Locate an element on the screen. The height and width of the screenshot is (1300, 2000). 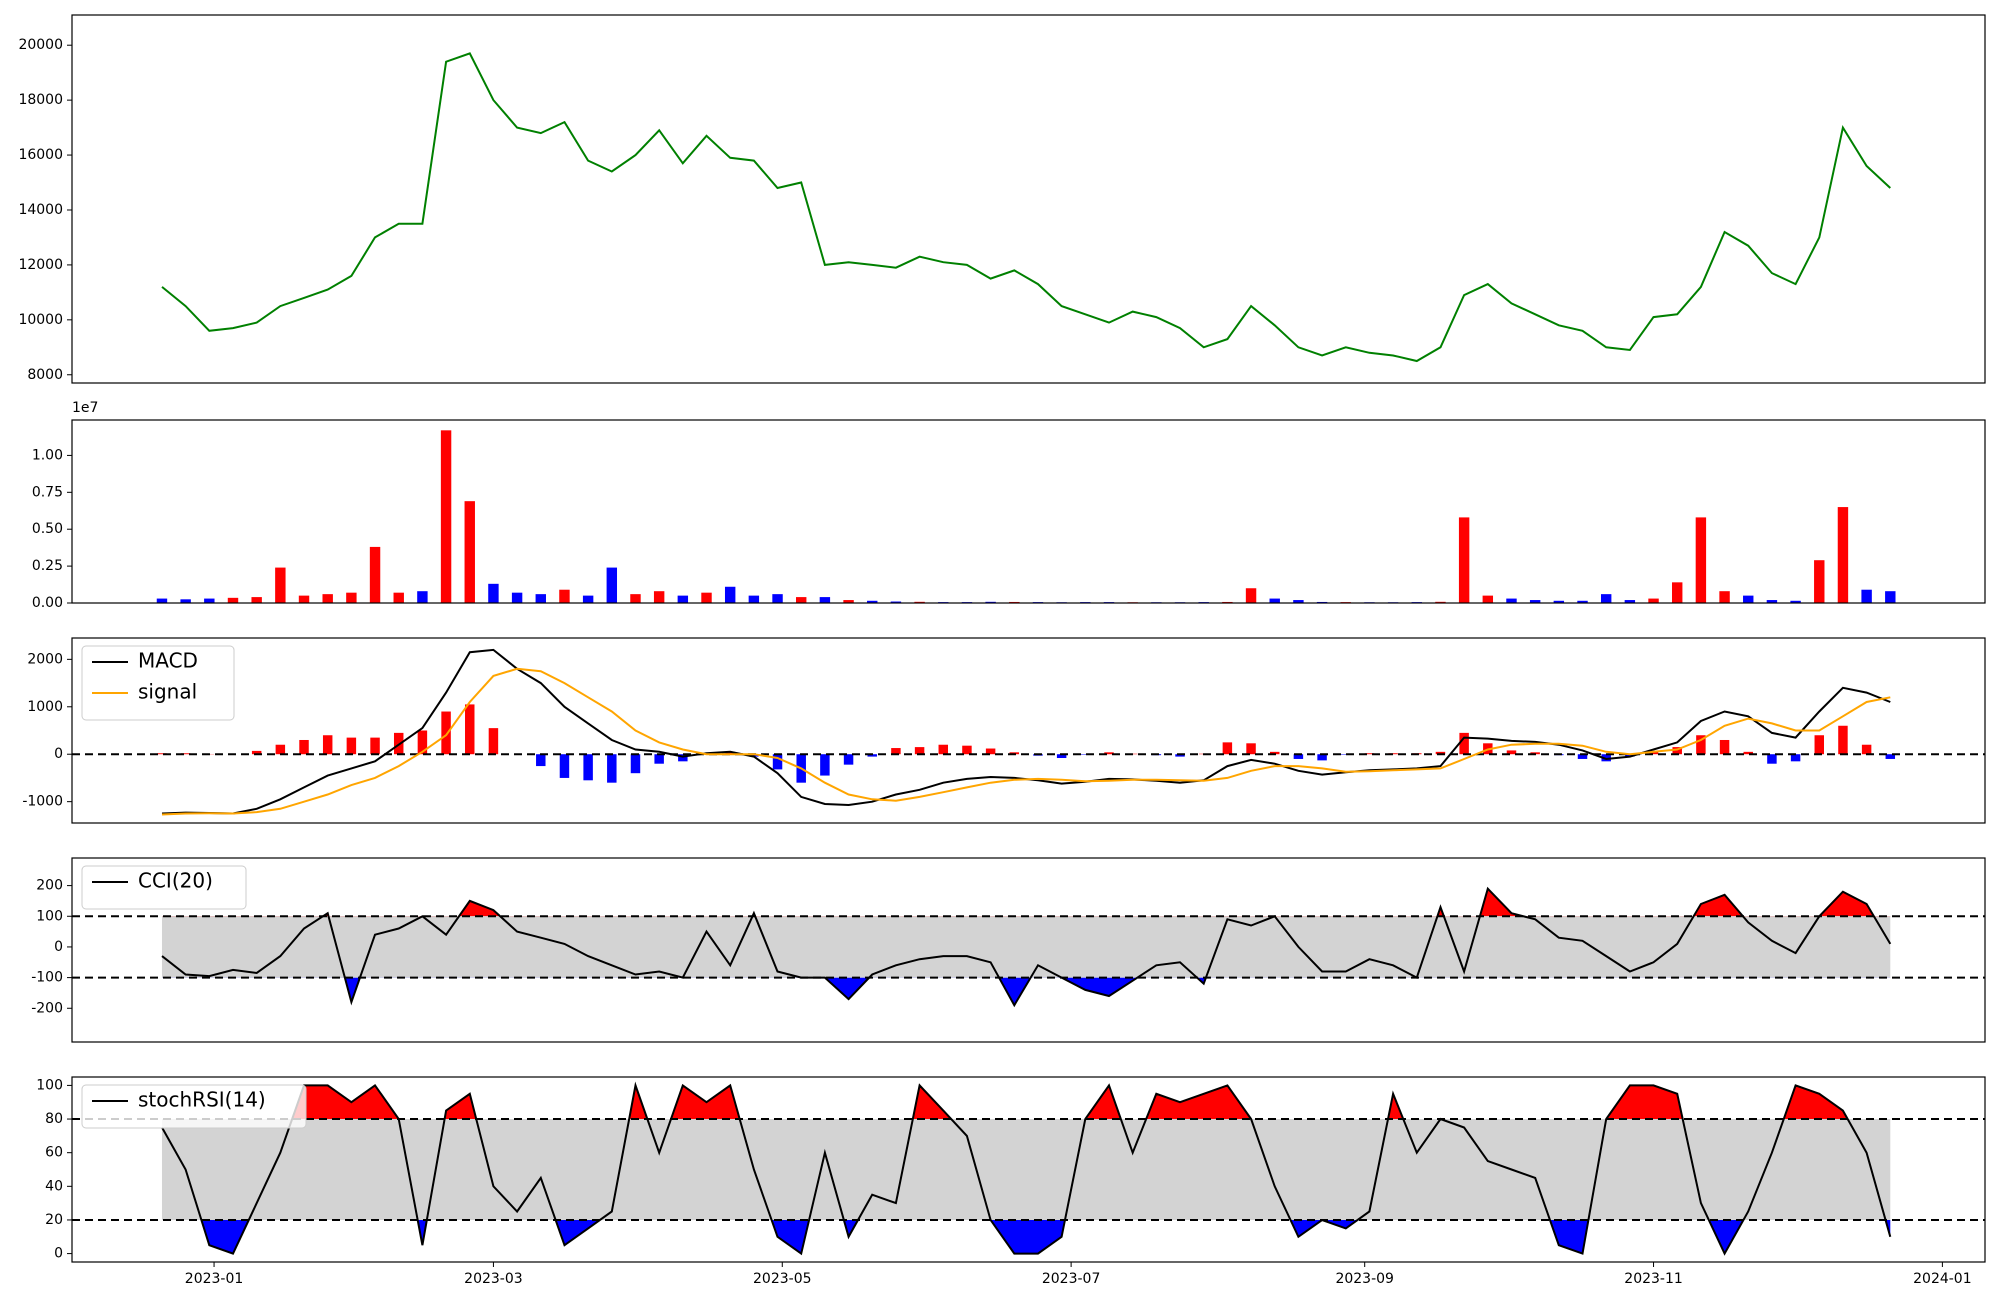
overbought-fill is located at coordinates (1070, 1102).